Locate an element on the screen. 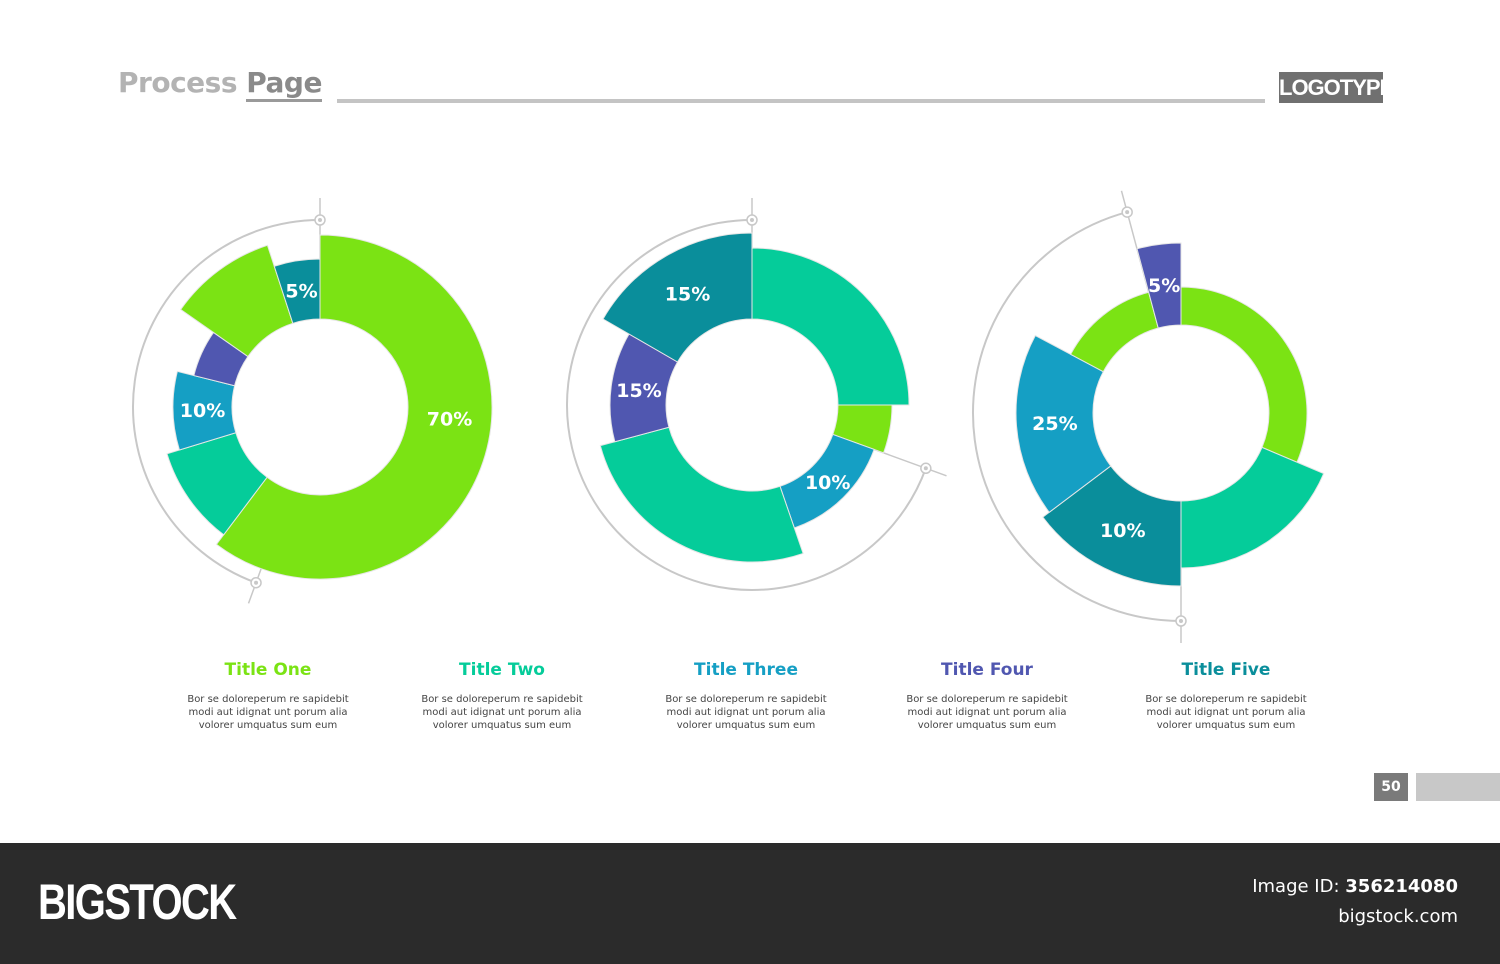 The height and width of the screenshot is (964, 1500). caption-title: Title Two is located at coordinates (502, 670).